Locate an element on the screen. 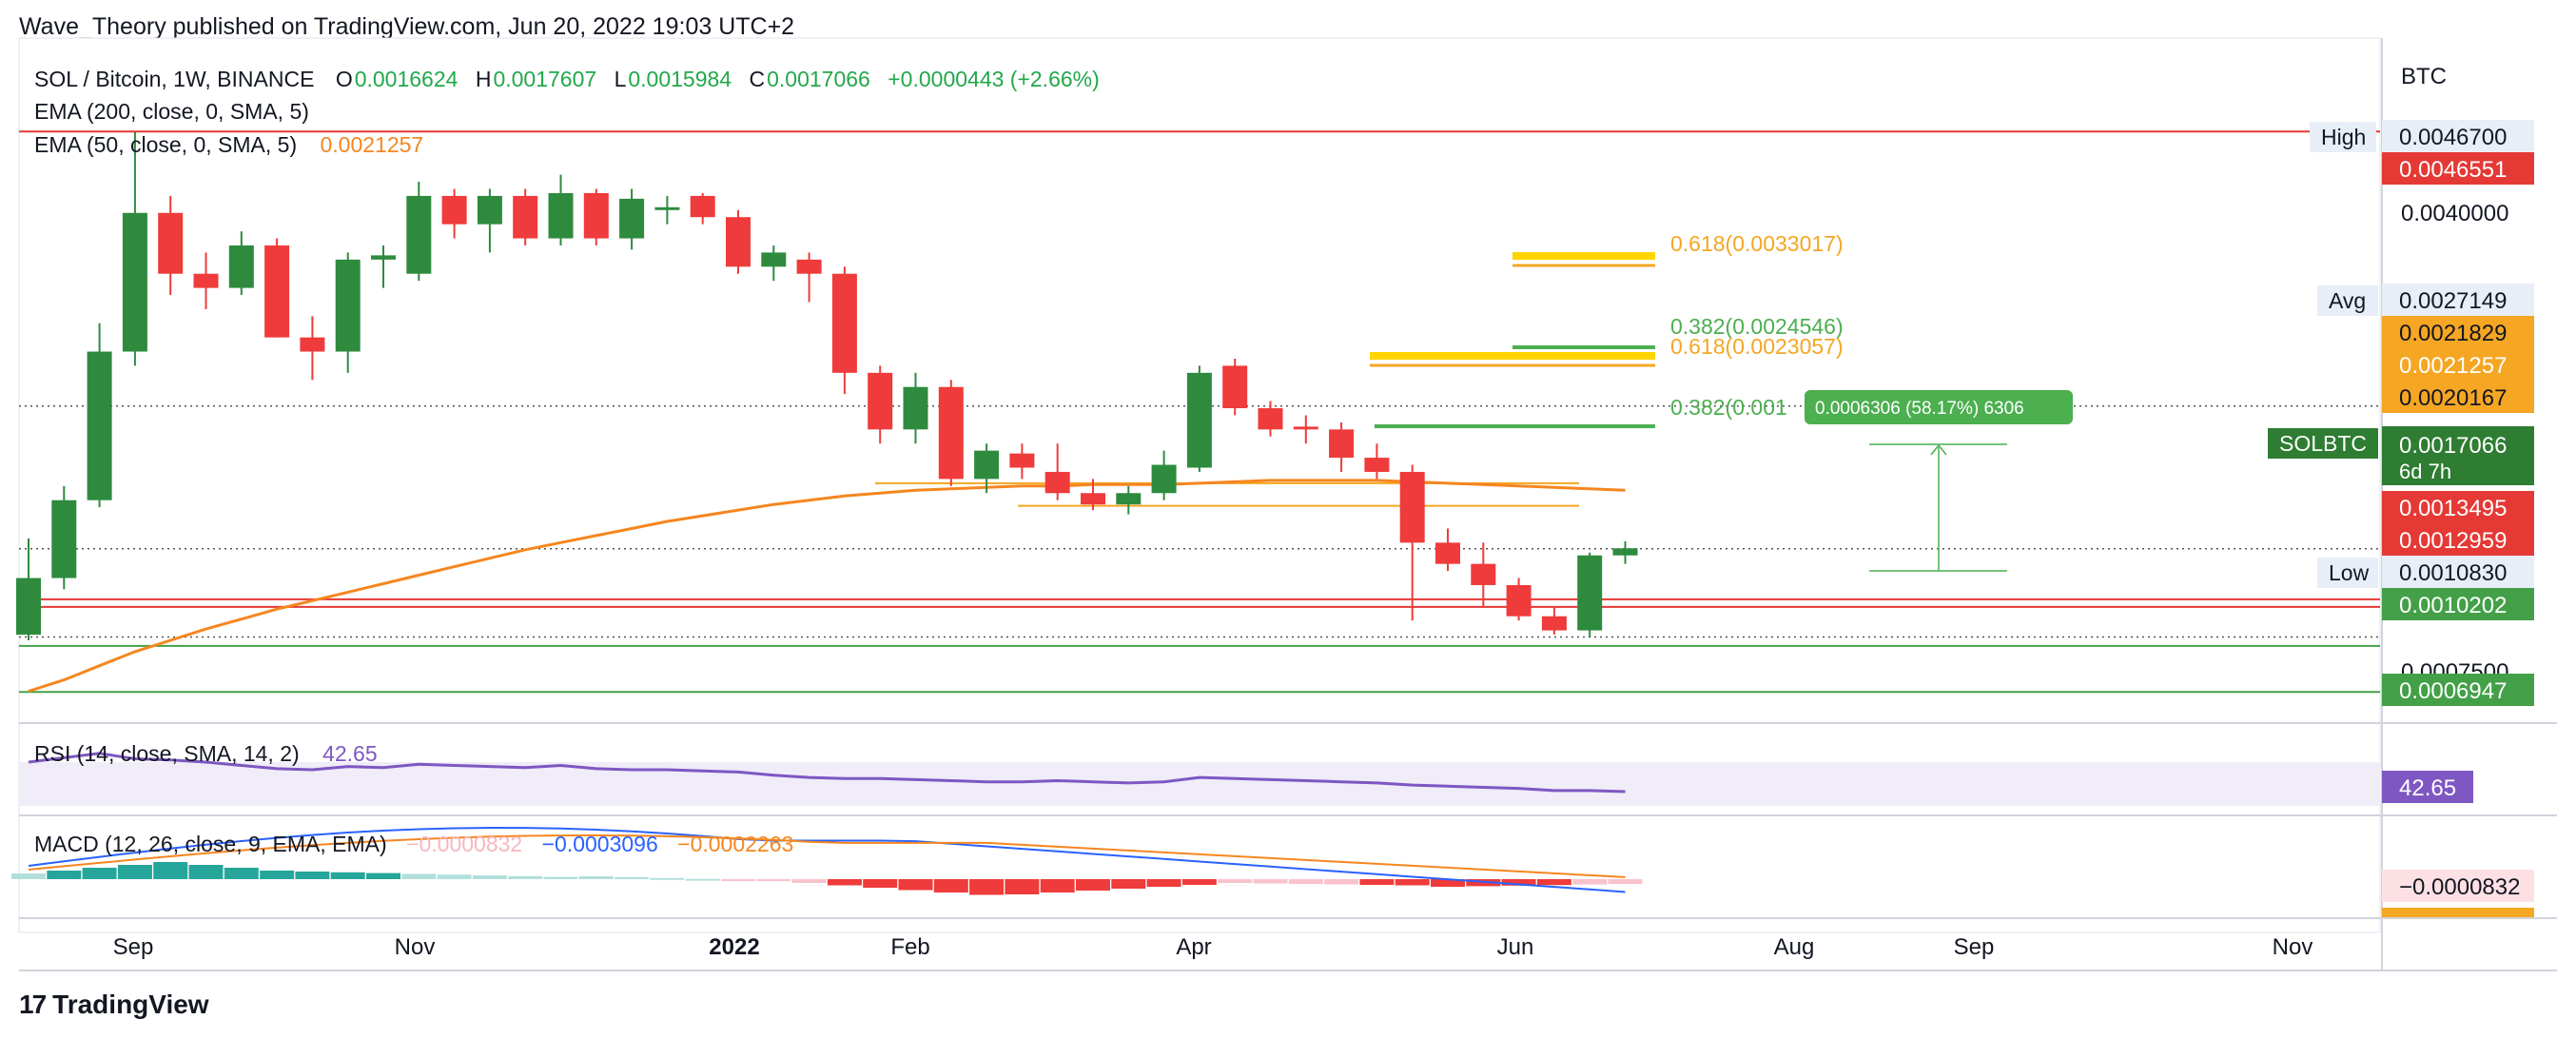 This screenshot has width=2576, height=1039. level-green-2-bg is located at coordinates (2458, 690).